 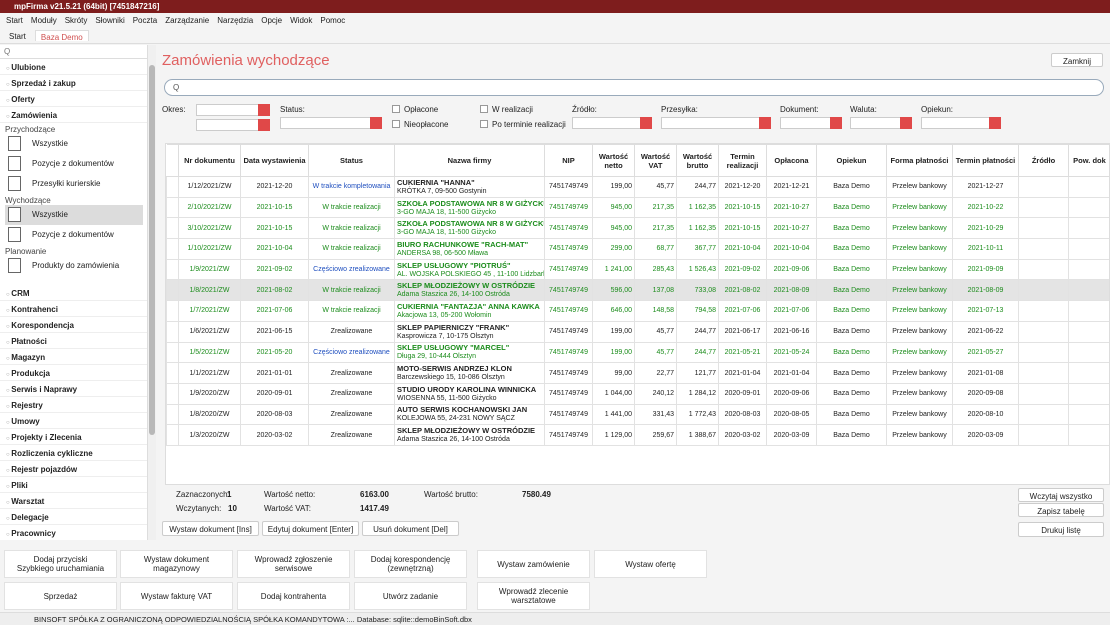 What do you see at coordinates (533, 596) in the screenshot?
I see `quick-button: Wprowadź zlecenie warsztatowe` at bounding box center [533, 596].